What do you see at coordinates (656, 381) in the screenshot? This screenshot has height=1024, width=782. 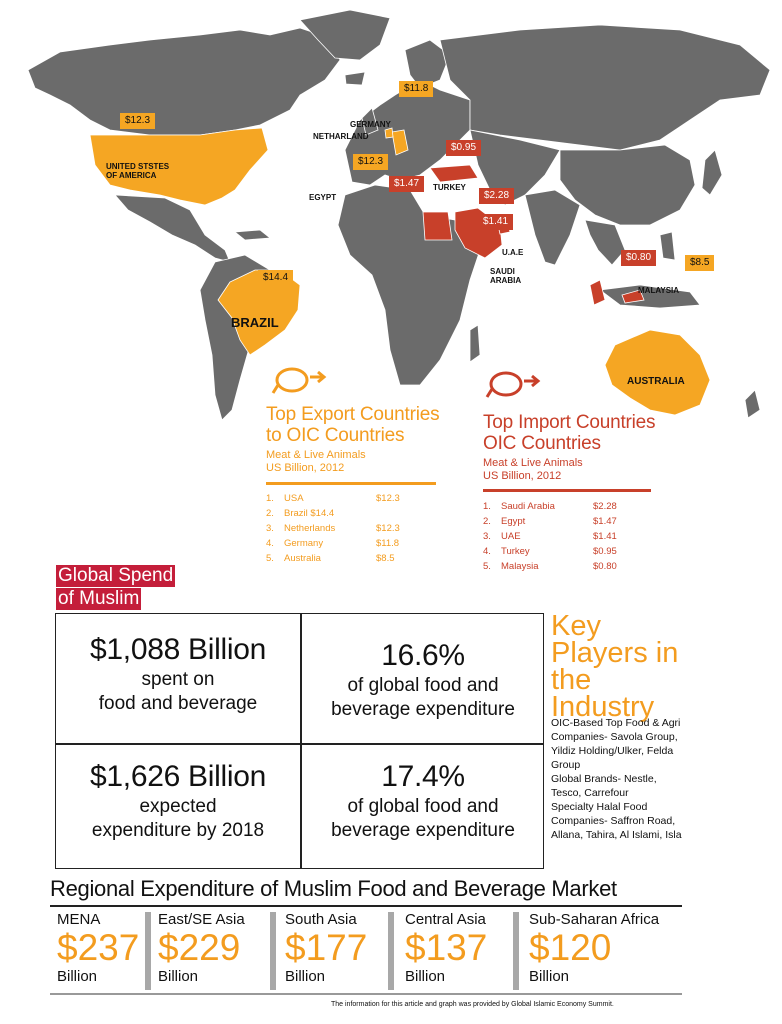 I see `label-australia: AUSTRALIA` at bounding box center [656, 381].